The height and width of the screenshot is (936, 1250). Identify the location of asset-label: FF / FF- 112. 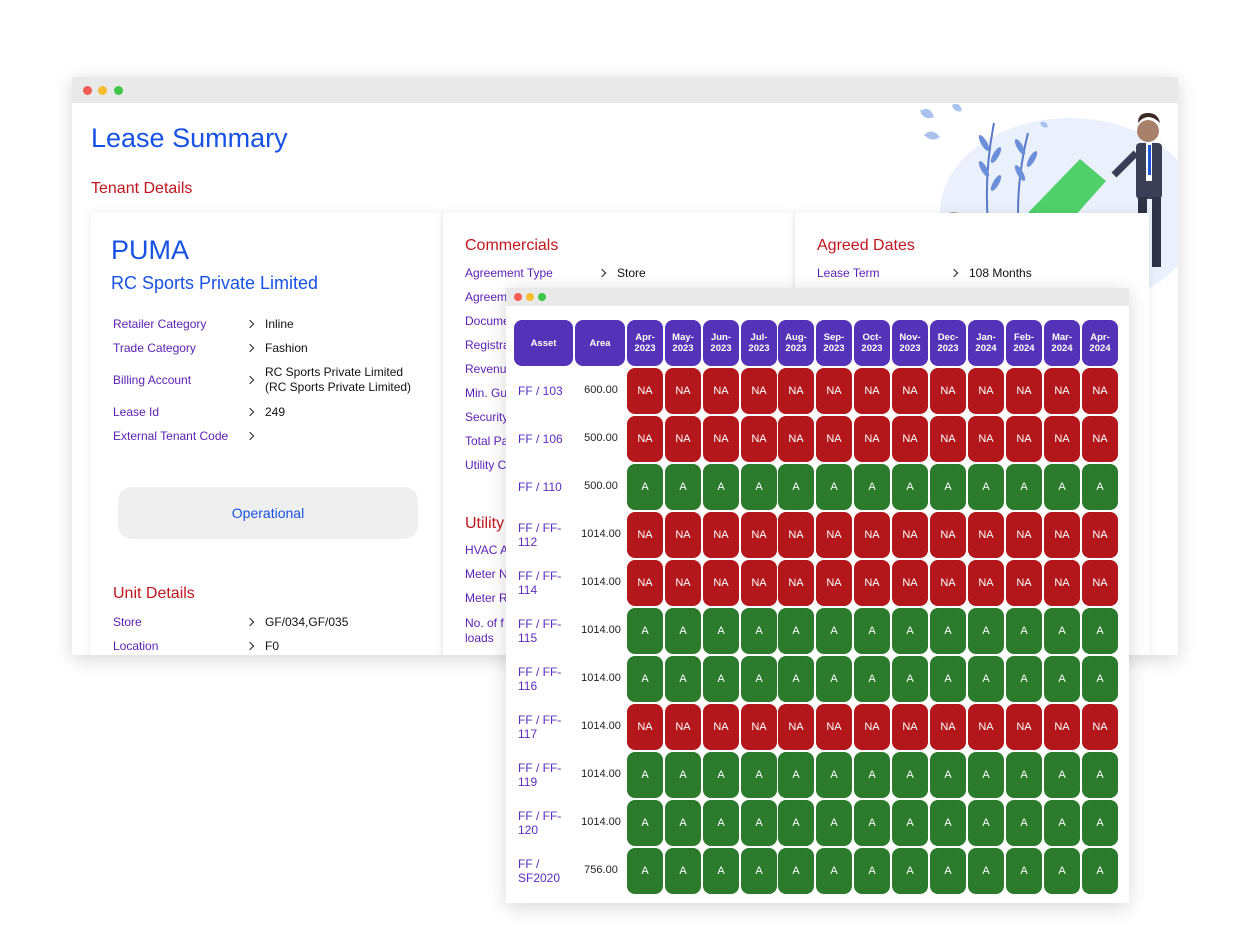
(540, 535).